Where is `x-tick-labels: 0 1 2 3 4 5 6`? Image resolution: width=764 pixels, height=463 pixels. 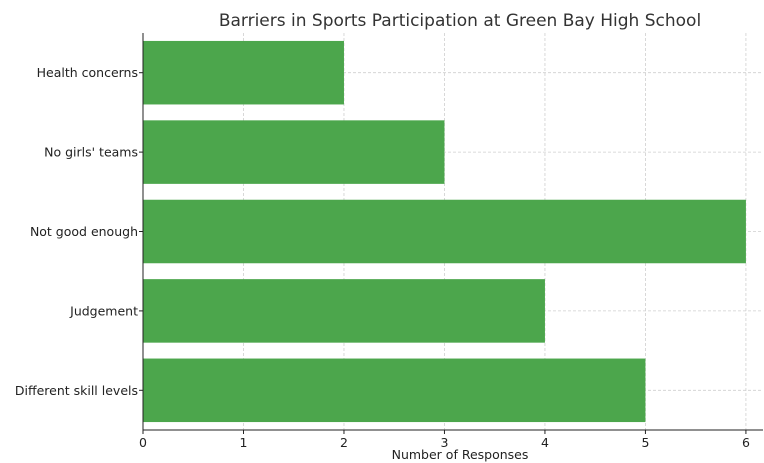
x-tick-labels: 0 1 2 3 4 5 6 is located at coordinates (444, 442).